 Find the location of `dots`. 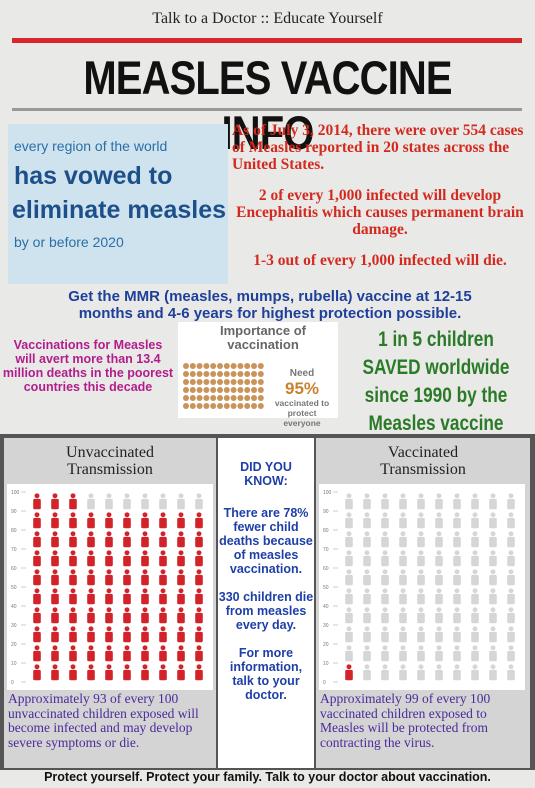

dots is located at coordinates (223, 386).